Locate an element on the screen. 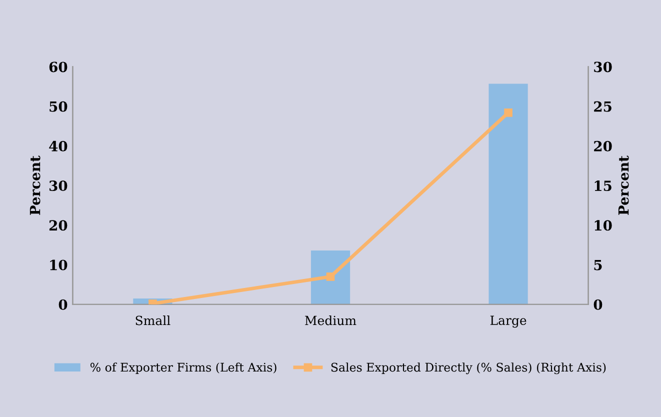 The height and width of the screenshot is (417, 661). y-tick-label: 20 is located at coordinates (58, 225).